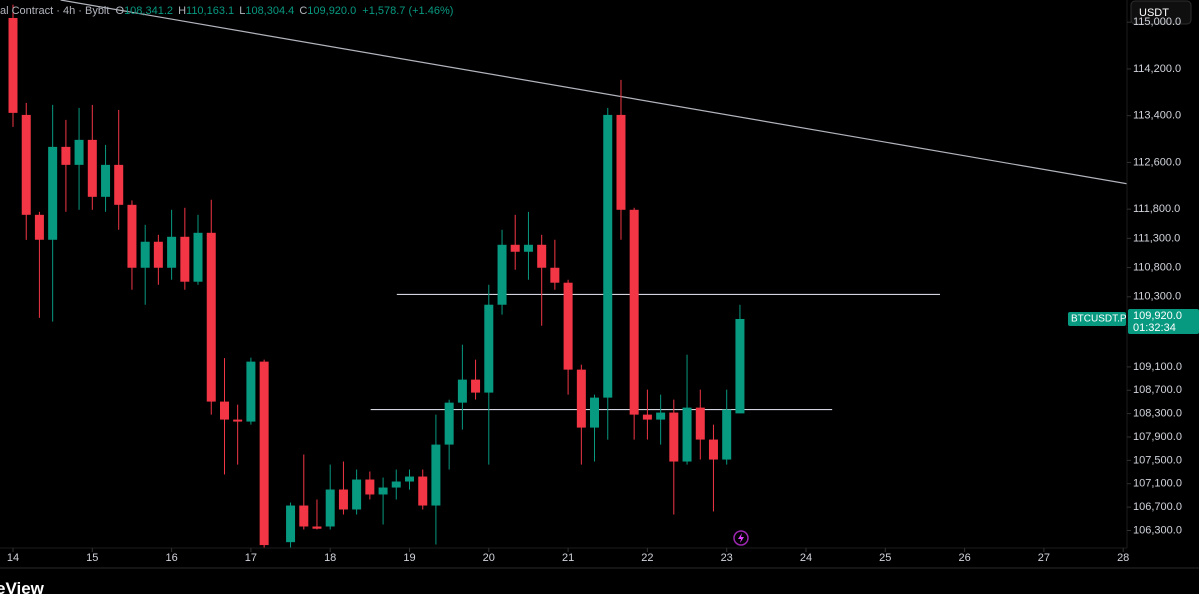  I want to click on brand: eView, so click(22, 586).